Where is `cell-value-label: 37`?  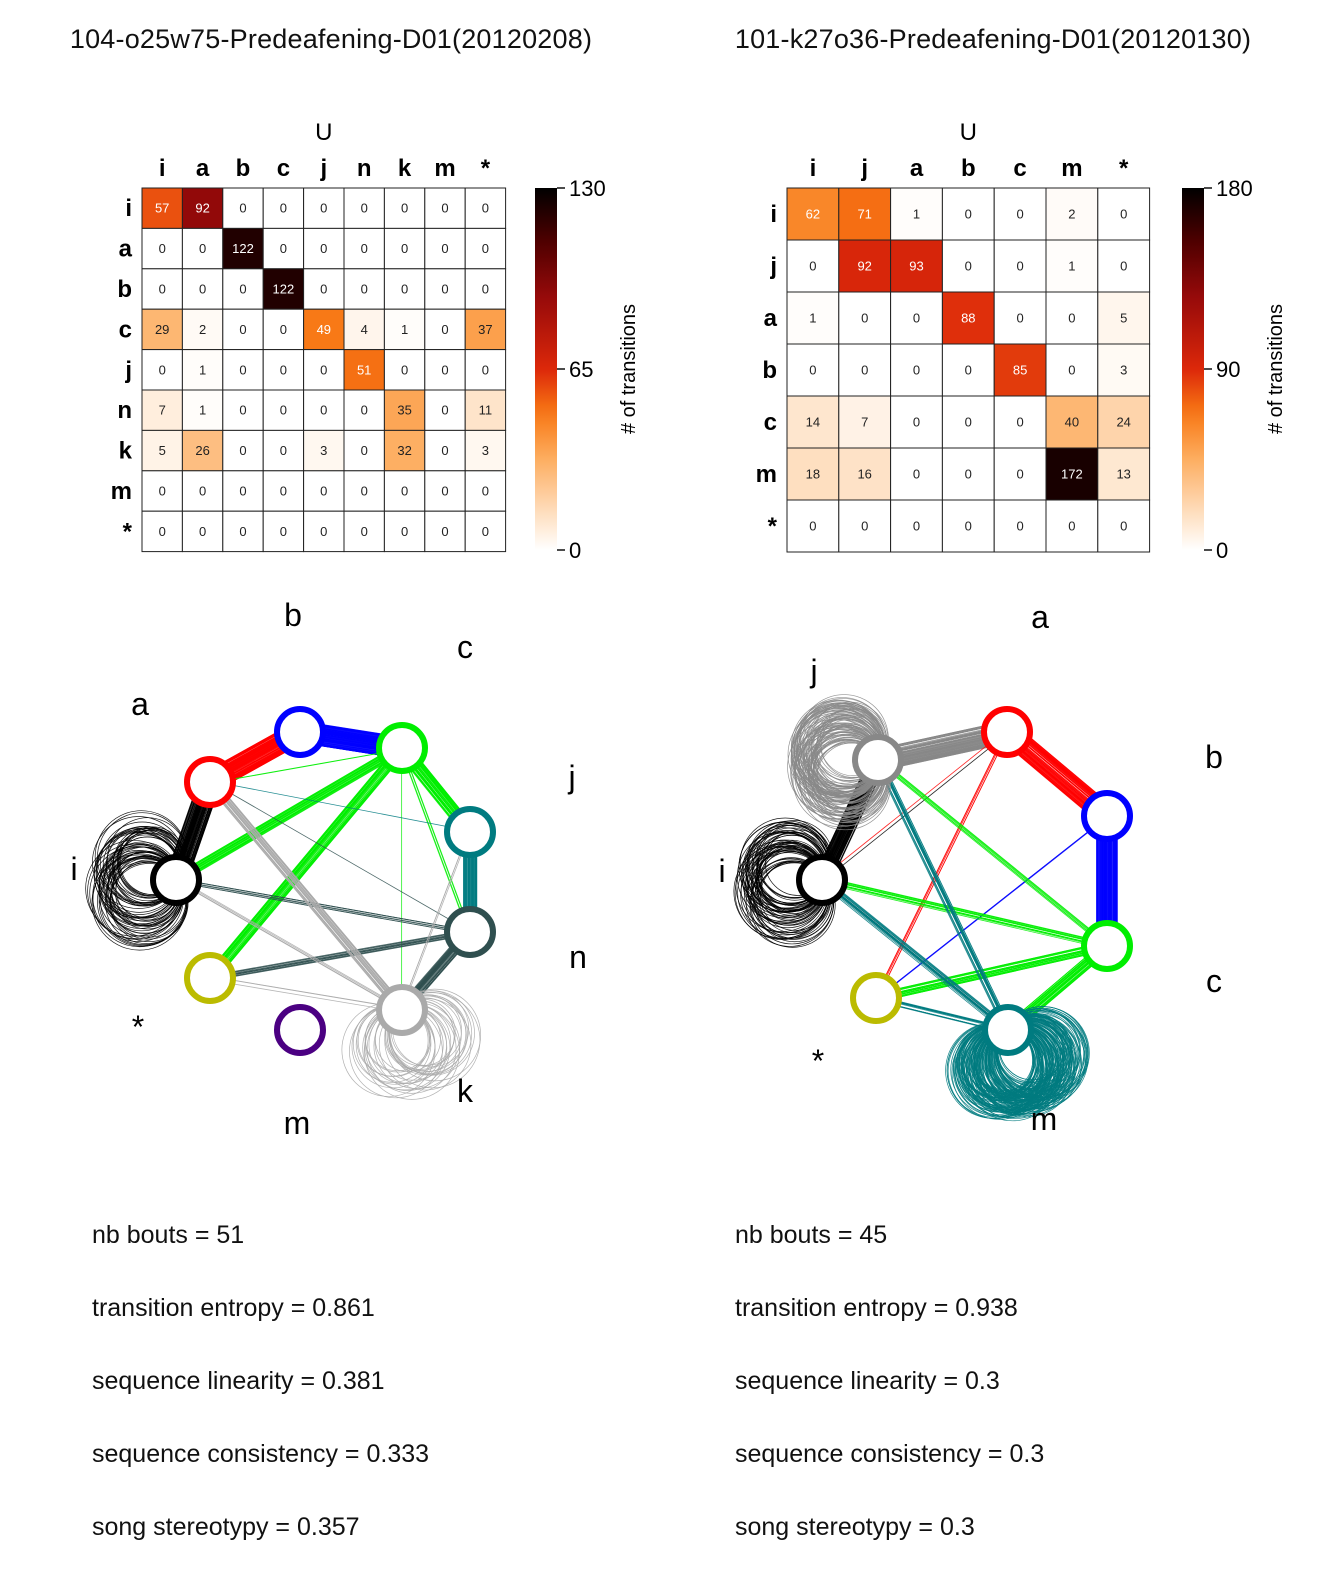
cell-value-label: 37 is located at coordinates (485, 329).